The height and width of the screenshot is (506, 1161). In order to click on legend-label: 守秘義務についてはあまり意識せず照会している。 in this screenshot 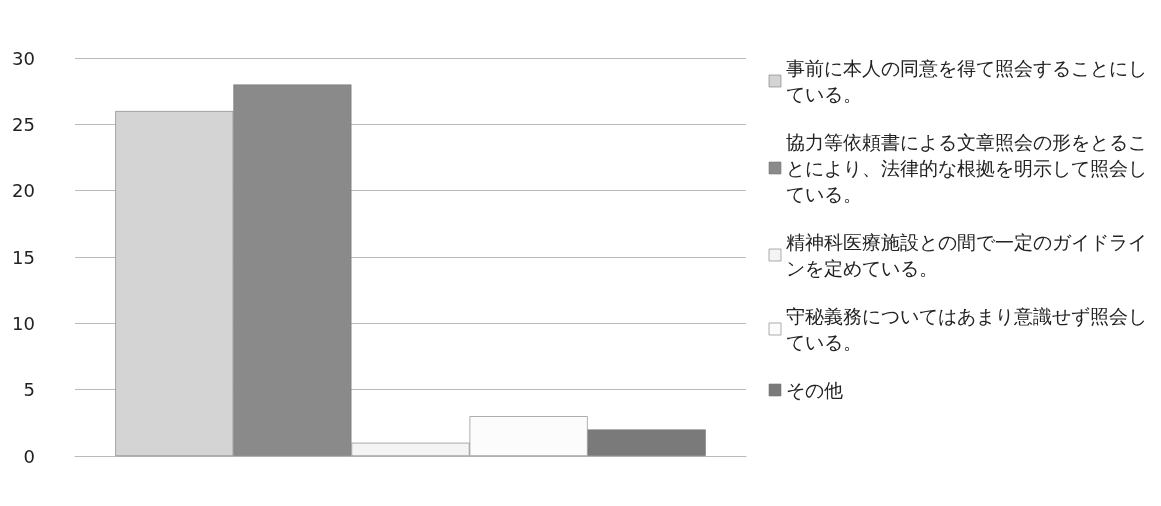, I will do `click(966, 329)`.